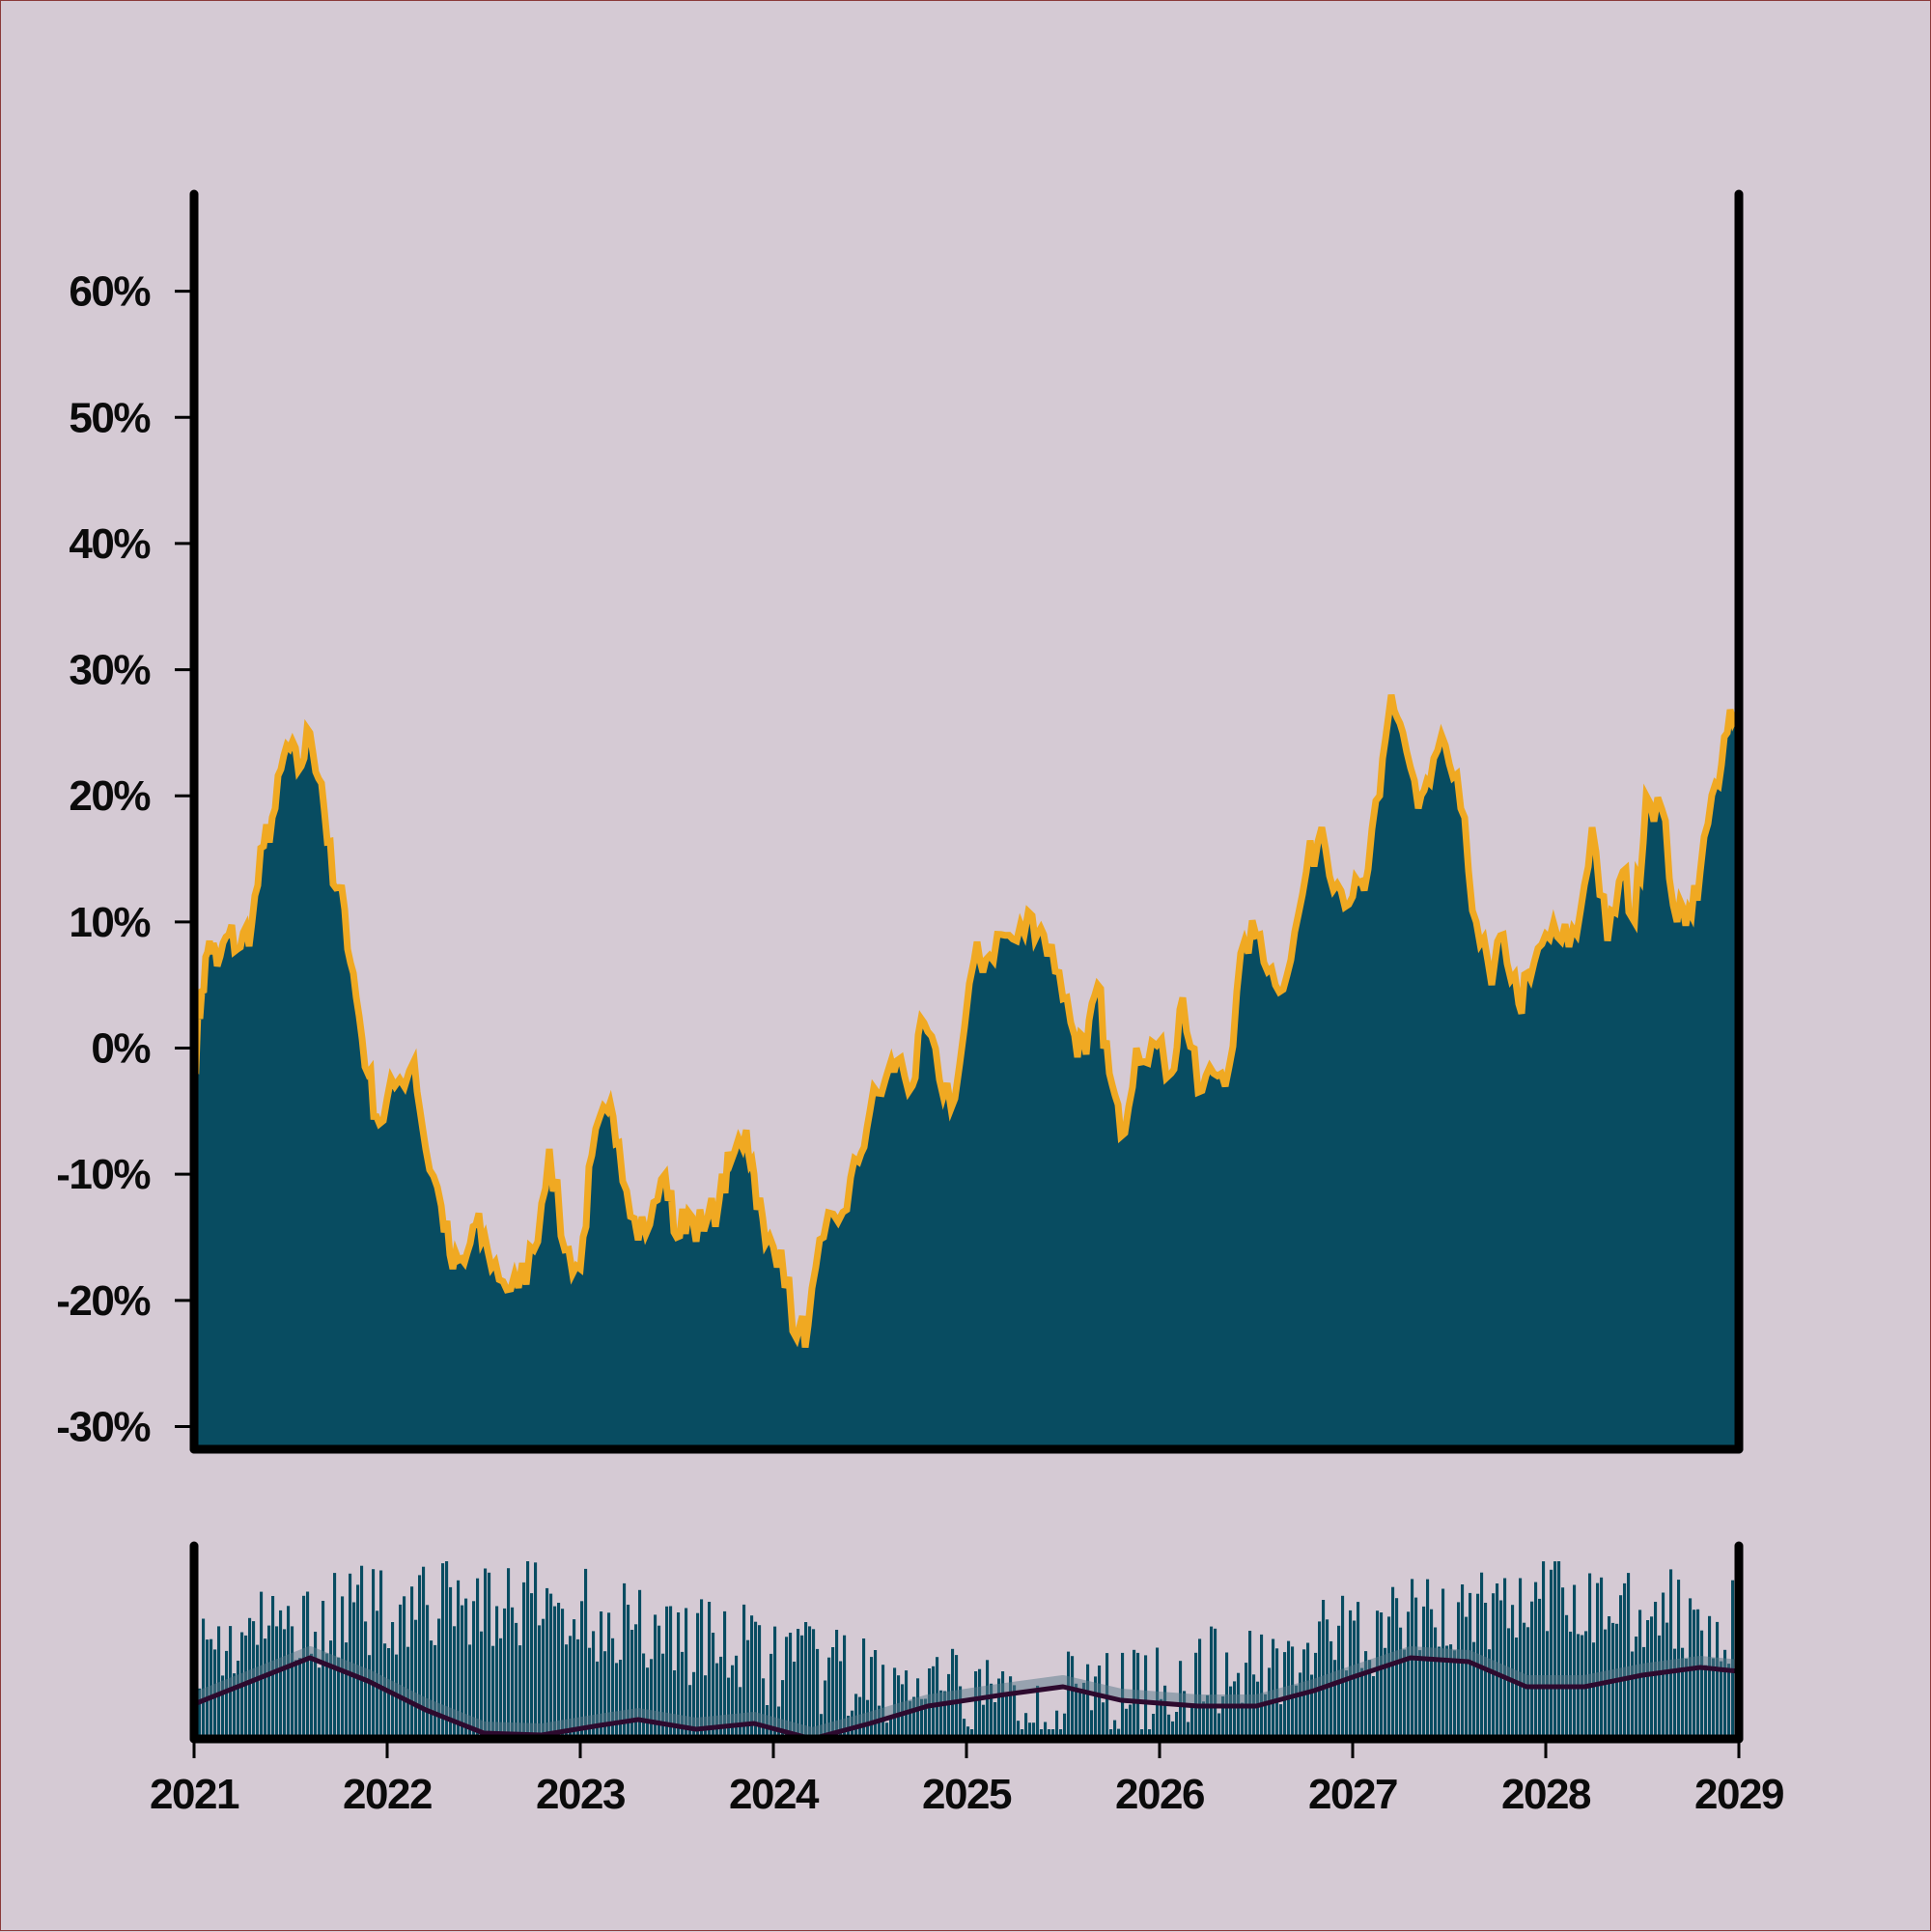 This screenshot has width=1931, height=1932. Describe the element at coordinates (194, 1795) in the screenshot. I see `x-tick-label: 2021` at that location.